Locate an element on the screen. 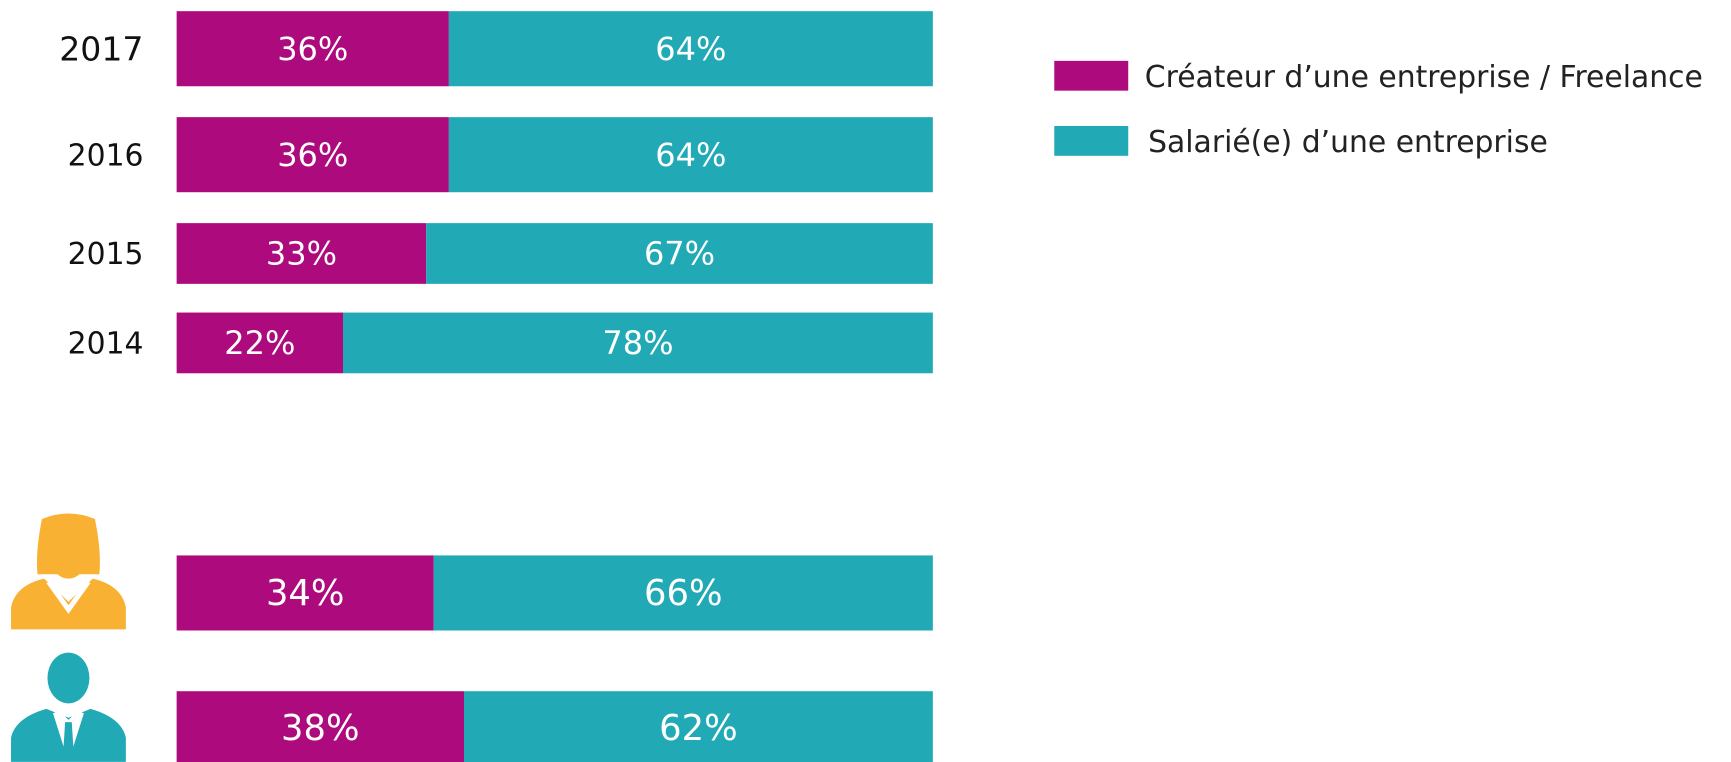 The image size is (1731, 762). data-label: 22% is located at coordinates (259, 343).